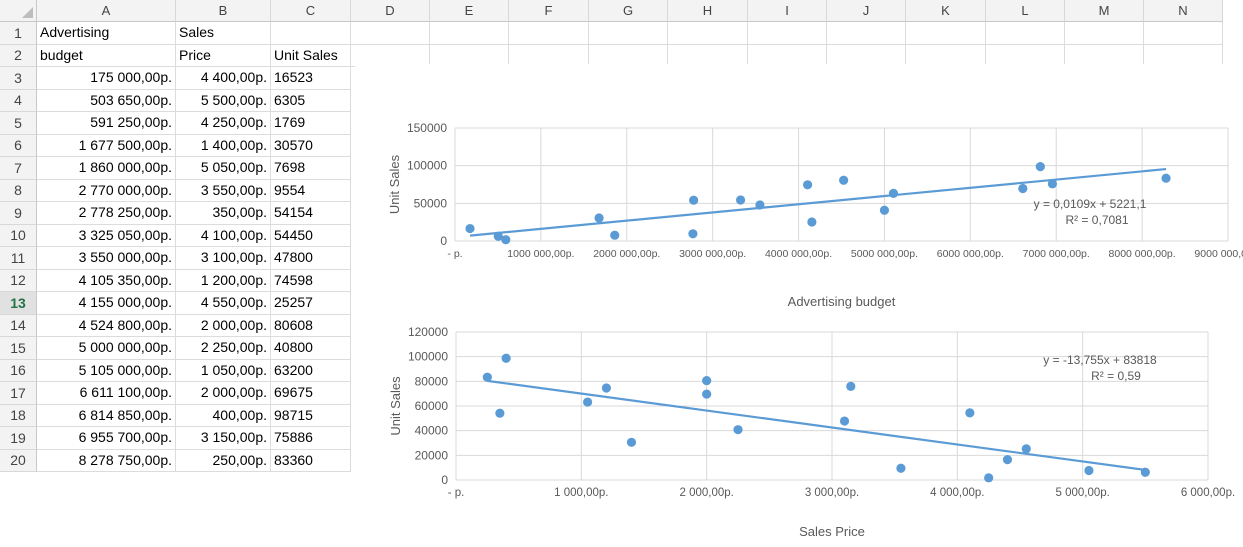  Describe the element at coordinates (223, 55) in the screenshot. I see `cell-b2: Price` at that location.